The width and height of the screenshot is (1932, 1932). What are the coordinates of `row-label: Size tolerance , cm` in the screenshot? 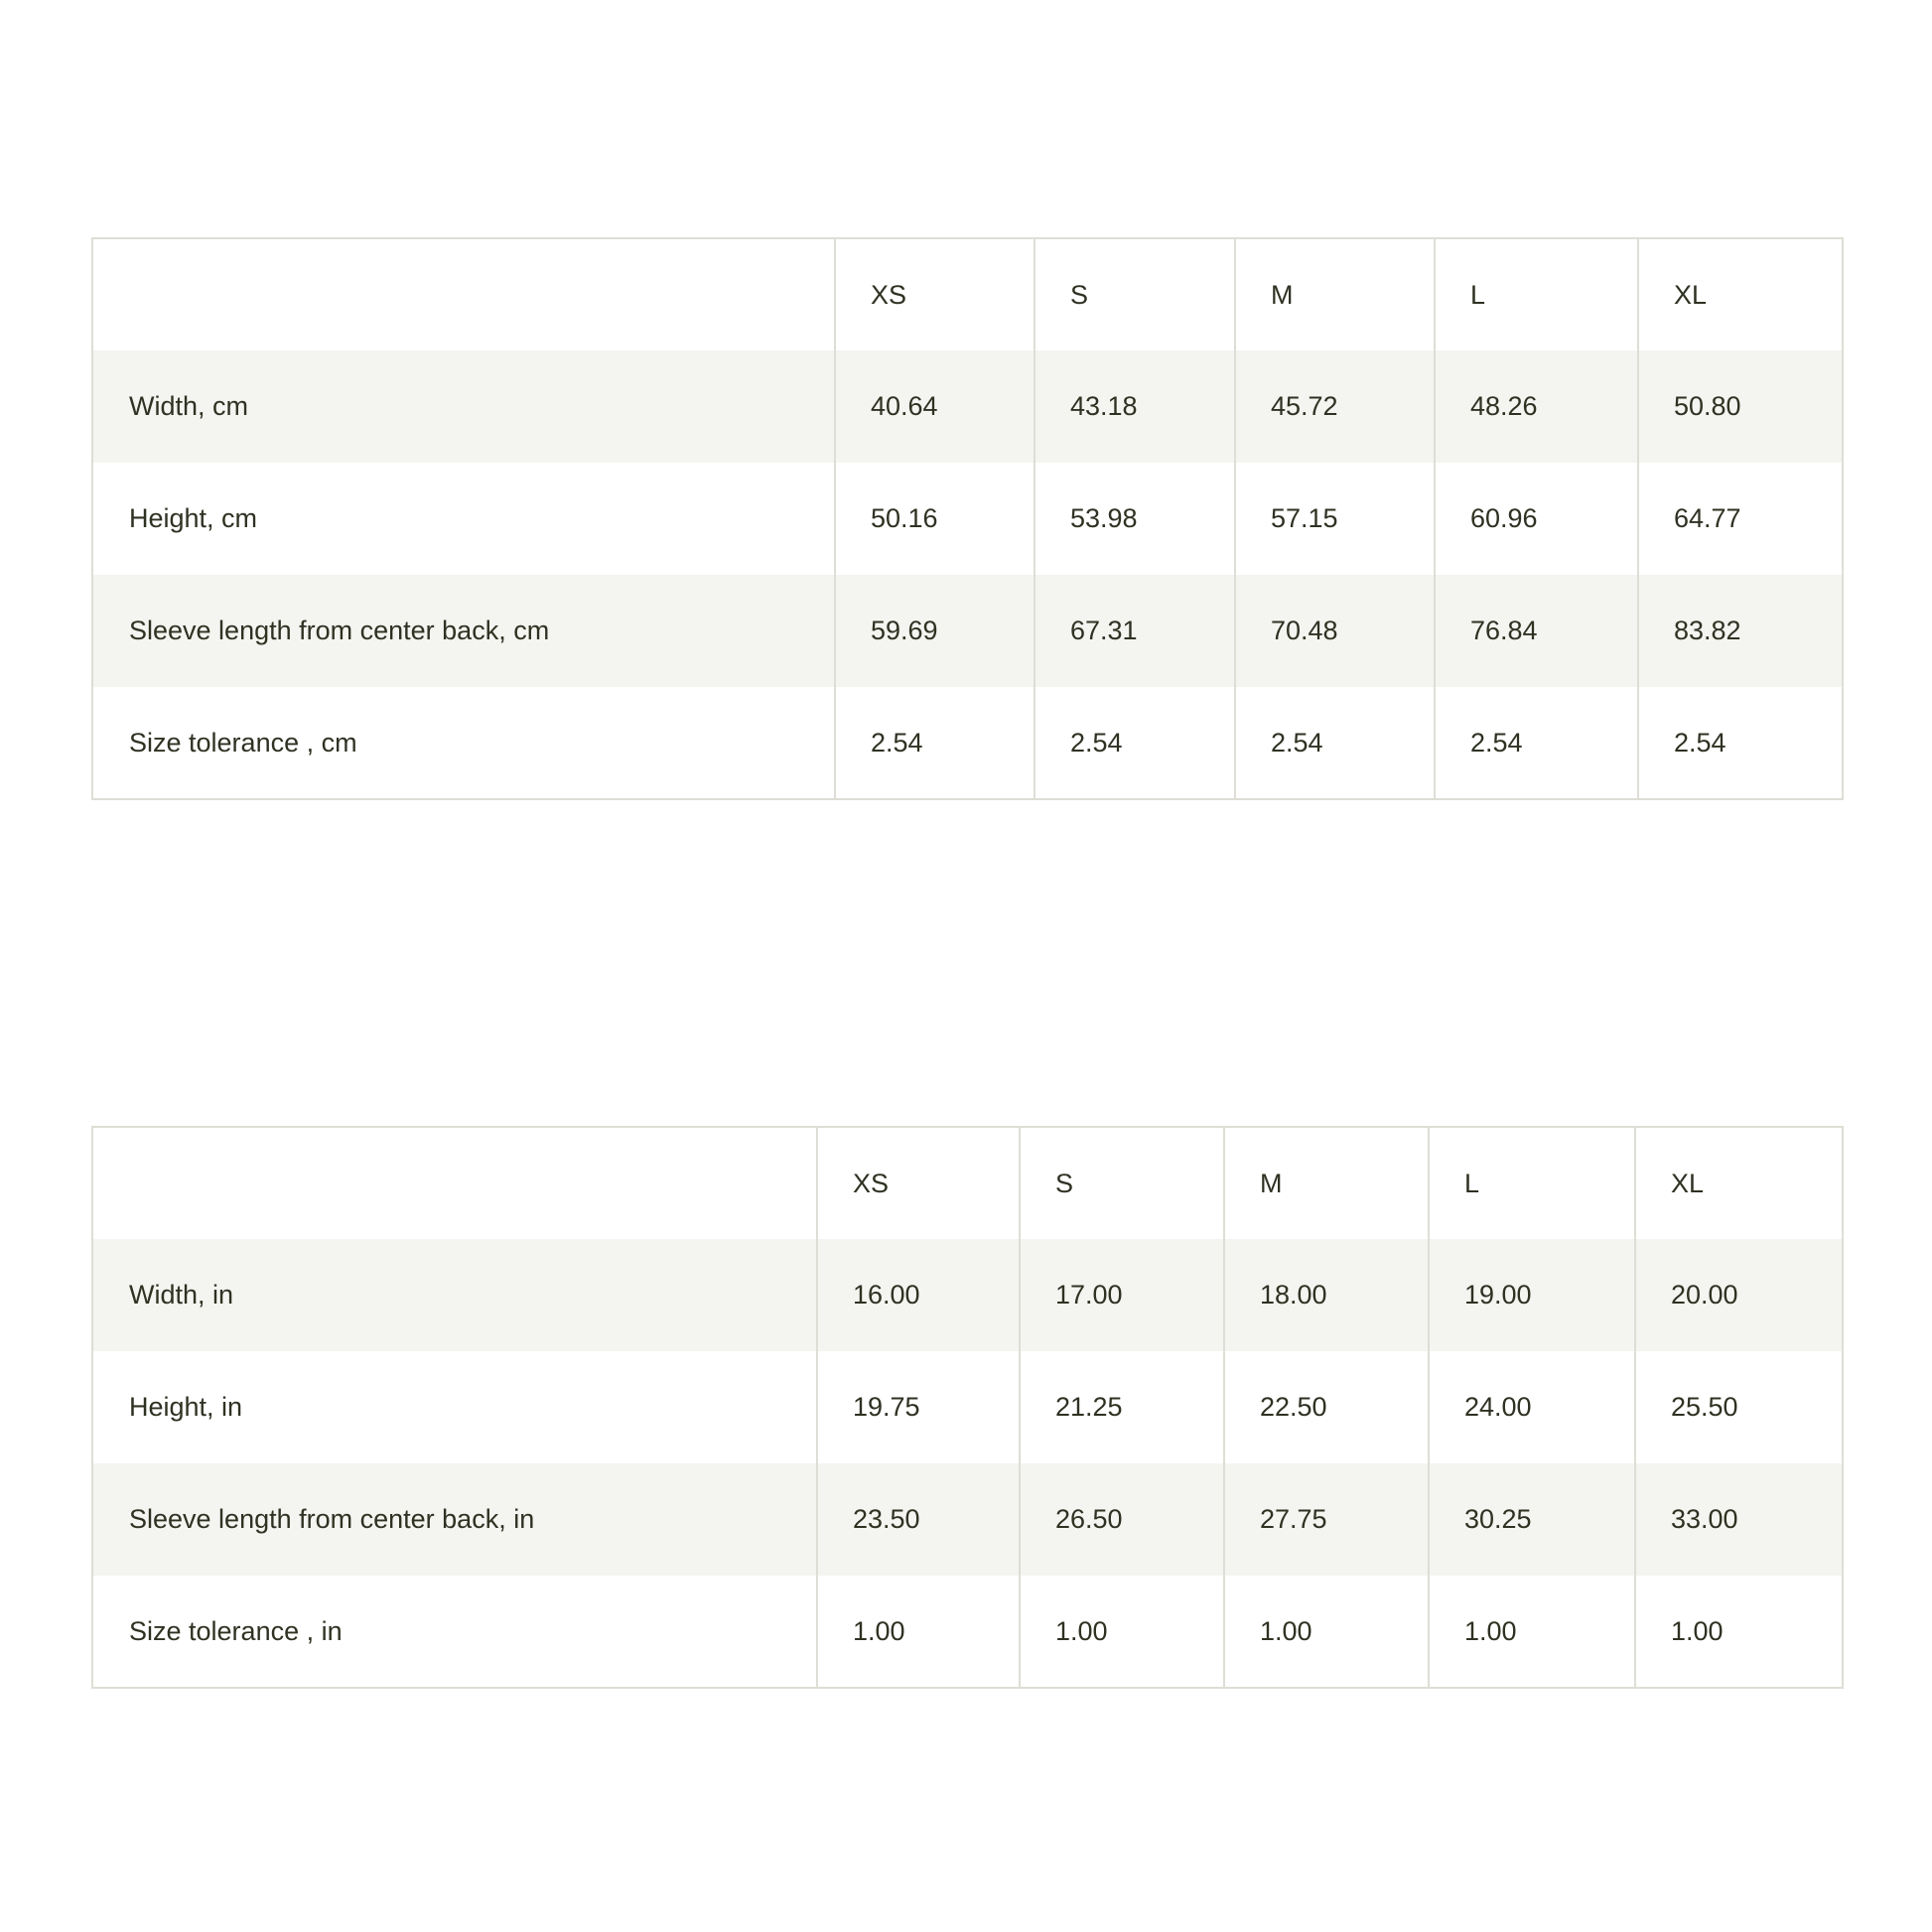 It's located at (243, 743).